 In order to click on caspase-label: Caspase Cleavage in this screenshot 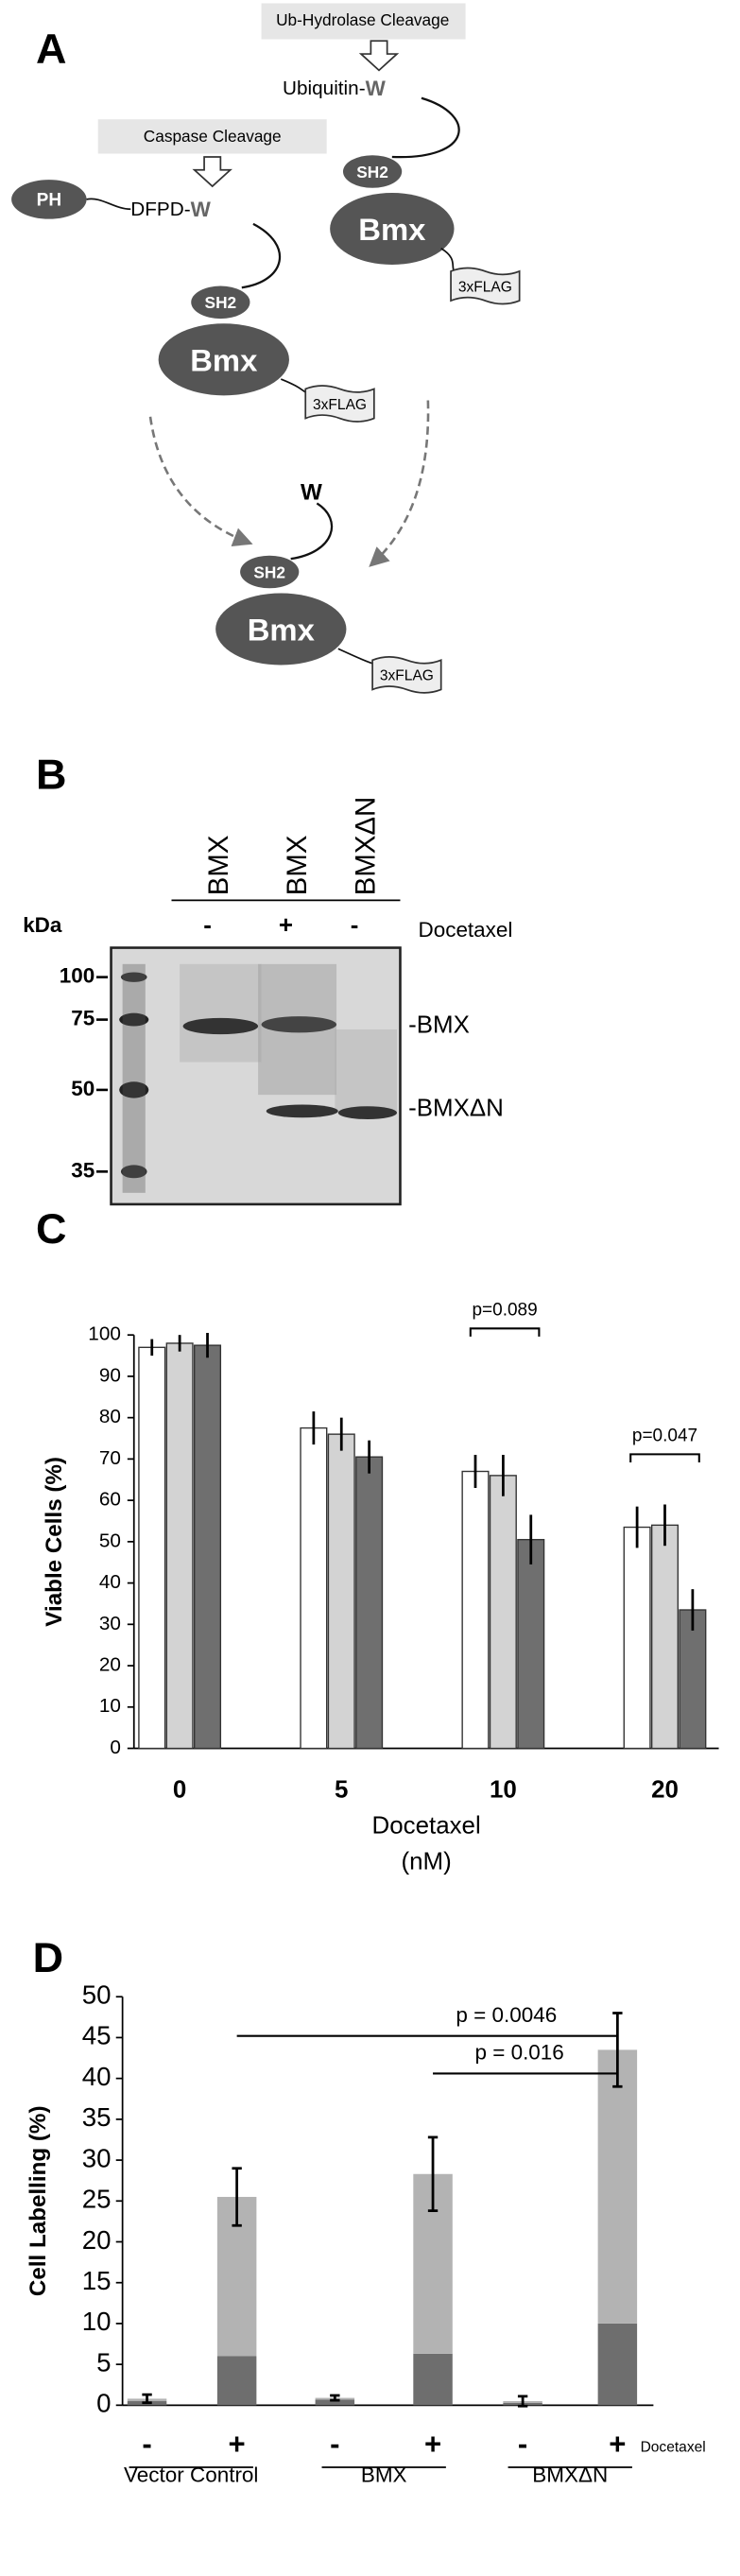, I will do `click(213, 136)`.